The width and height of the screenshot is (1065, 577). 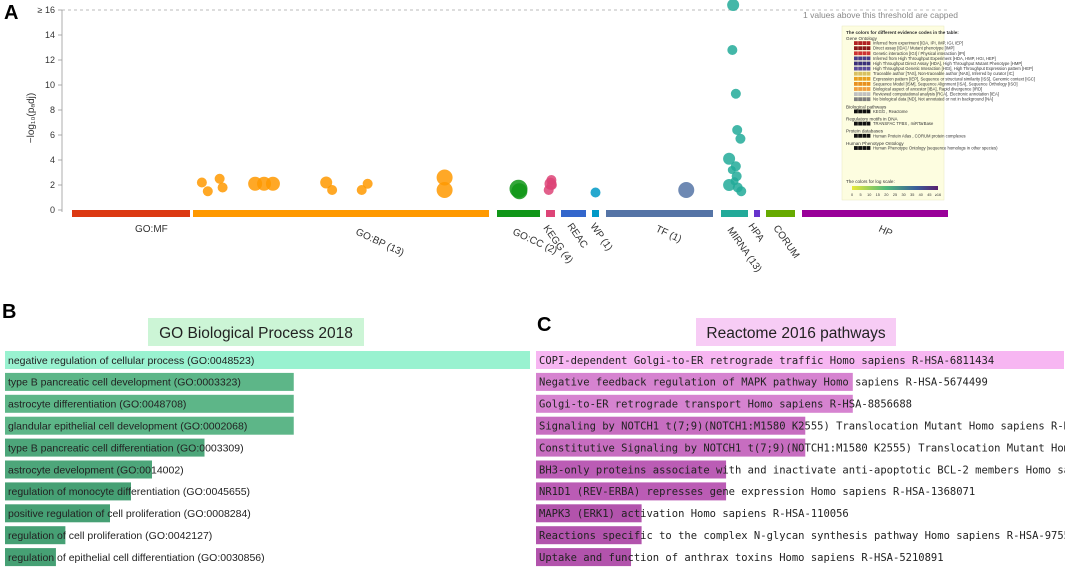 What do you see at coordinates (256, 333) in the screenshot?
I see `go-bp-title: GO Biological Process 2018` at bounding box center [256, 333].